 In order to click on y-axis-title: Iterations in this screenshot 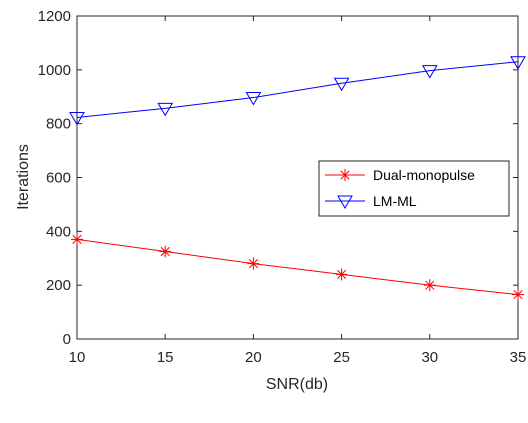, I will do `click(23, 177)`.